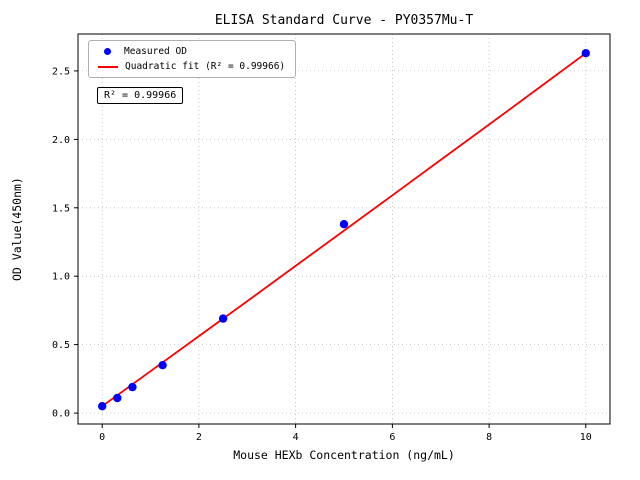 This screenshot has height=480, width=640. I want to click on legend-item-quadratic-fit: Quadratic fit (R² = 0.99966), so click(191, 66).